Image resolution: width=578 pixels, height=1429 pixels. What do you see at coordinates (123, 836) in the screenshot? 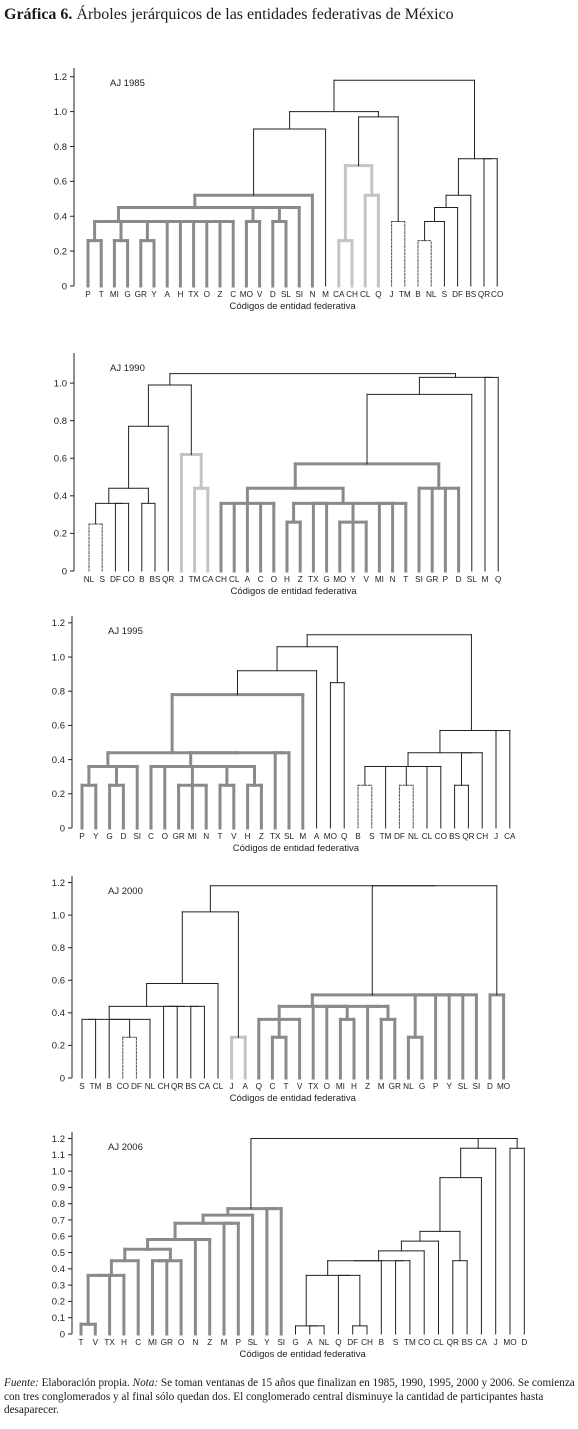
I see `leaf-label: D` at bounding box center [123, 836].